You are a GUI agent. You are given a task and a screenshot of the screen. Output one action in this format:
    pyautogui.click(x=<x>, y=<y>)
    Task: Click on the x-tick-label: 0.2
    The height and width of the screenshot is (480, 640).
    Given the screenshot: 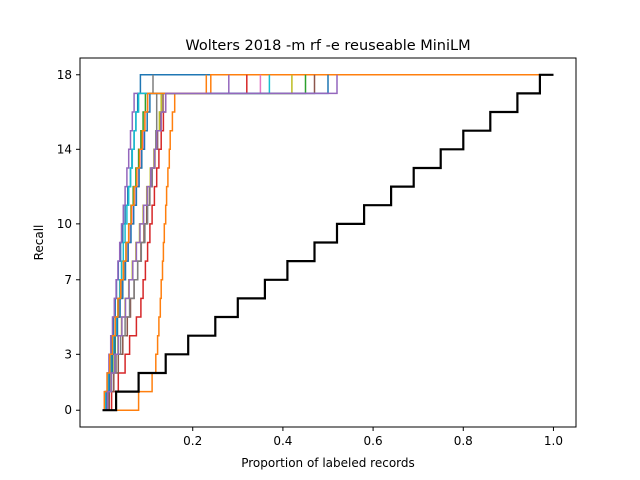 What is the action you would take?
    pyautogui.click(x=192, y=441)
    